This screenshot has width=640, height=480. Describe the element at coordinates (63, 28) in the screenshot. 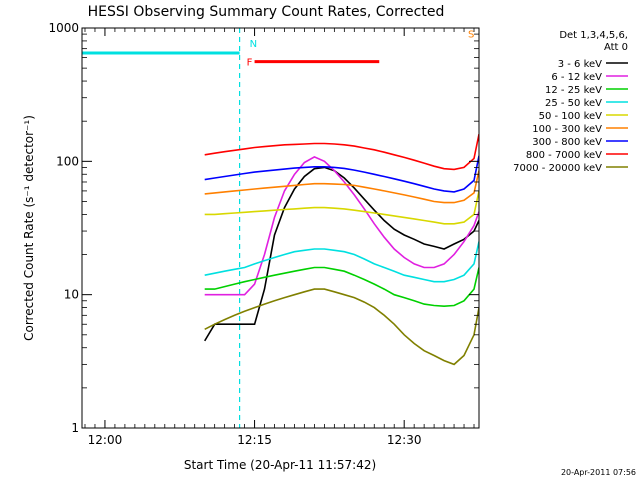

I see `y-tick-label-3: 1000` at that location.